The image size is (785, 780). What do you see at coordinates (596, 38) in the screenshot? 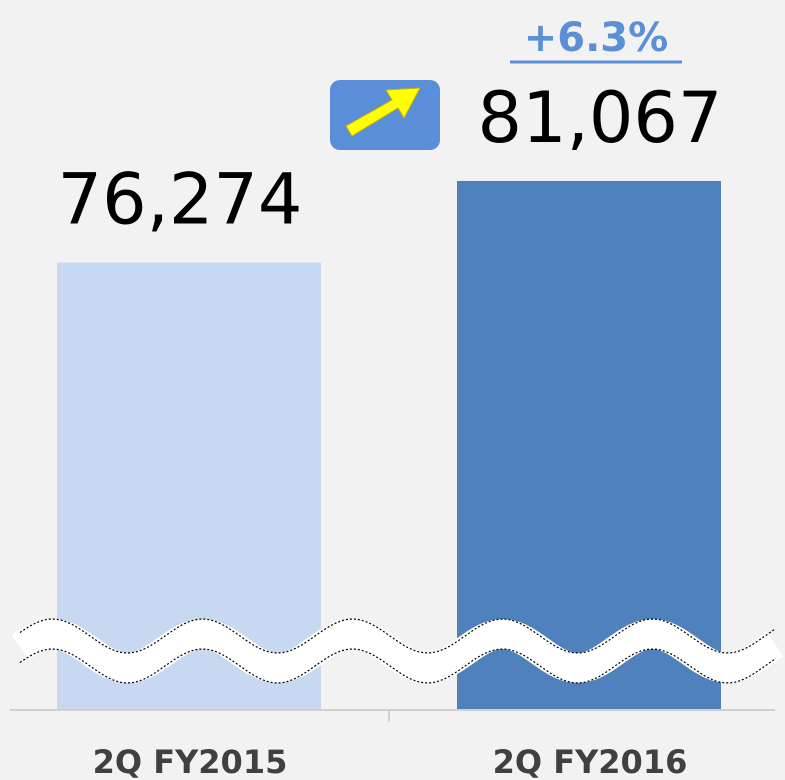
I see `growth-annotation: +6.3%` at bounding box center [596, 38].